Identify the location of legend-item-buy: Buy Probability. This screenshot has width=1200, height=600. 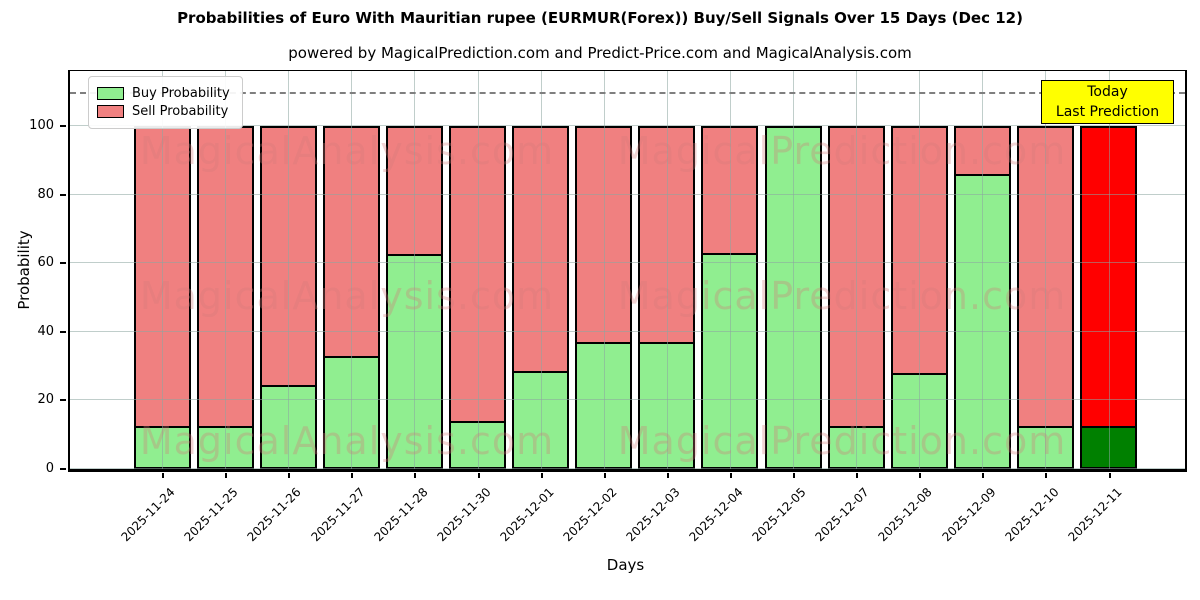
(163, 93).